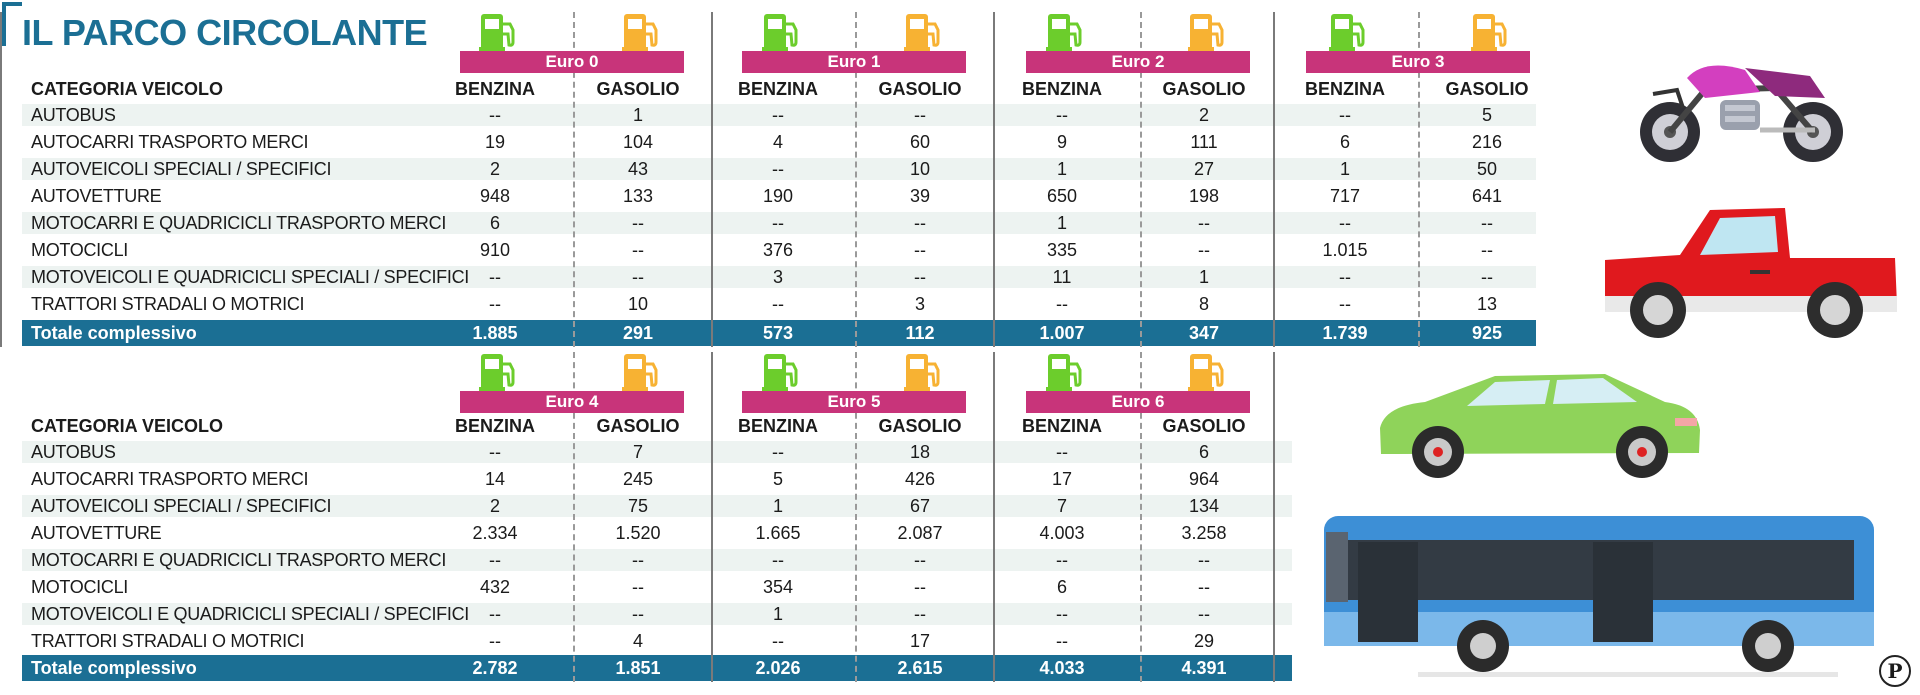  I want to click on gasolio-value: 75, so click(638, 506).